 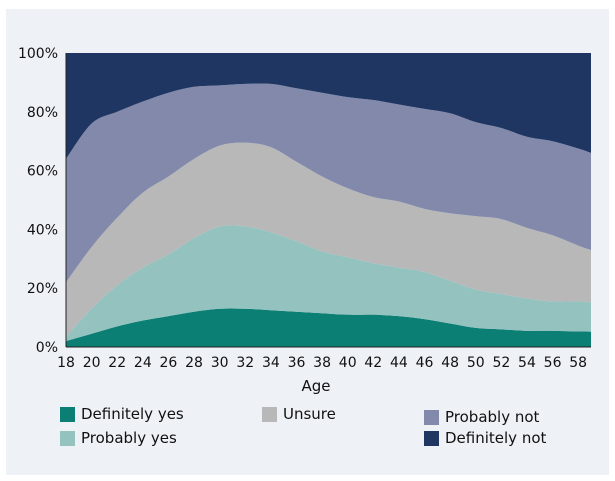 I want to click on x-tick-label: 46, so click(x=425, y=363).